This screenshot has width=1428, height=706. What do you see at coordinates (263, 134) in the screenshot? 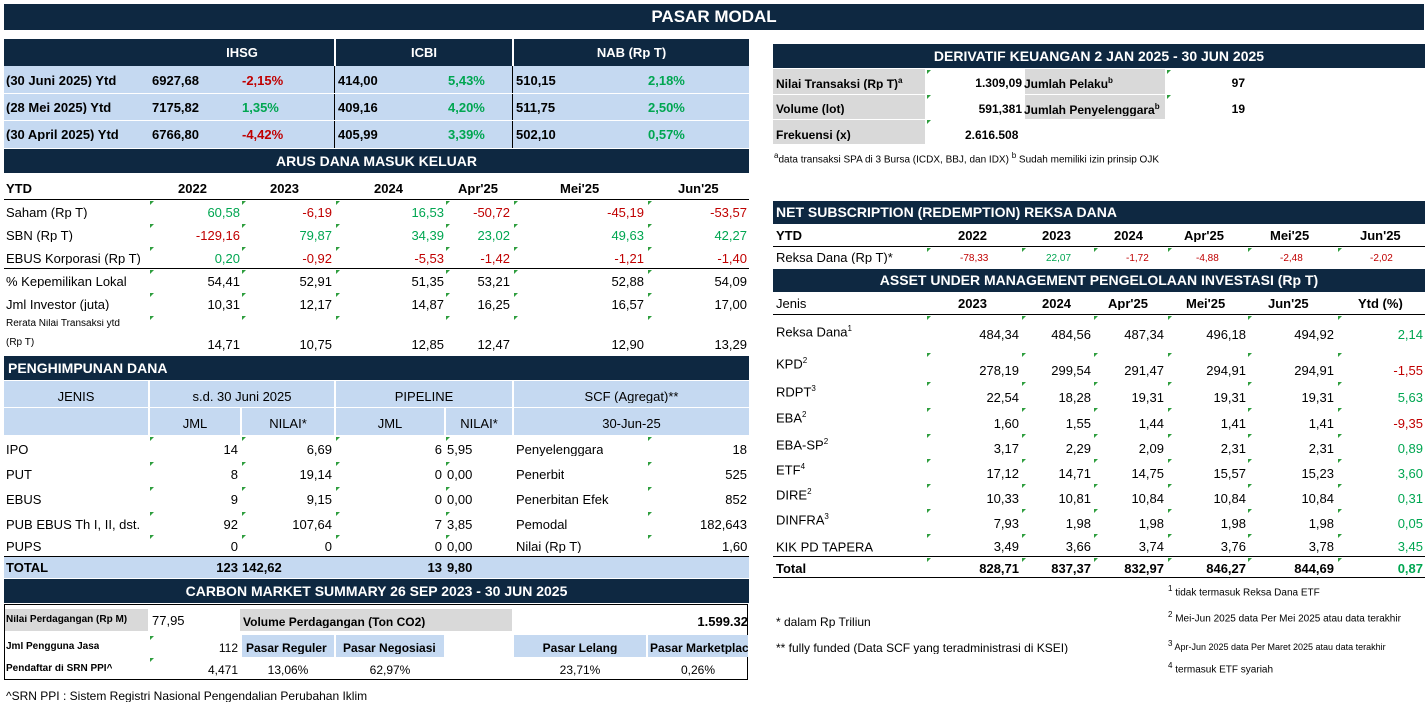
I see `ihsg-change: -4,42%` at bounding box center [263, 134].